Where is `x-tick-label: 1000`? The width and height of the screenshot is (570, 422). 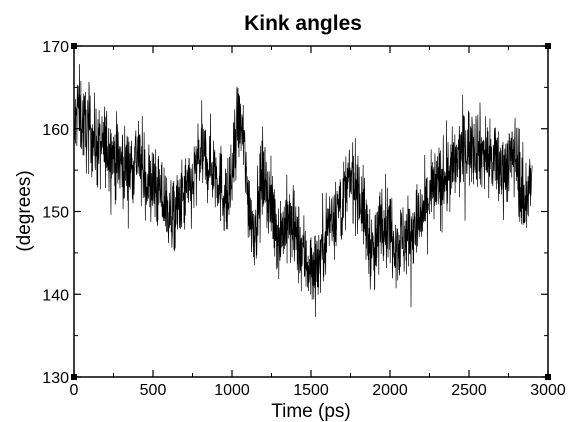
x-tick-label: 1000 is located at coordinates (232, 390).